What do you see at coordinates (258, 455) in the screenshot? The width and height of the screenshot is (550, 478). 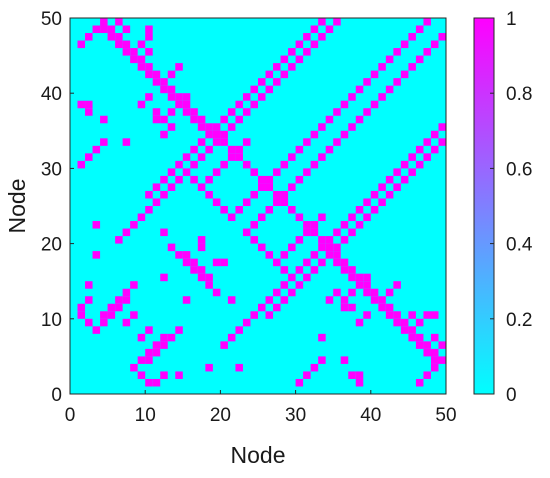 I see `x-axis-label: Node` at bounding box center [258, 455].